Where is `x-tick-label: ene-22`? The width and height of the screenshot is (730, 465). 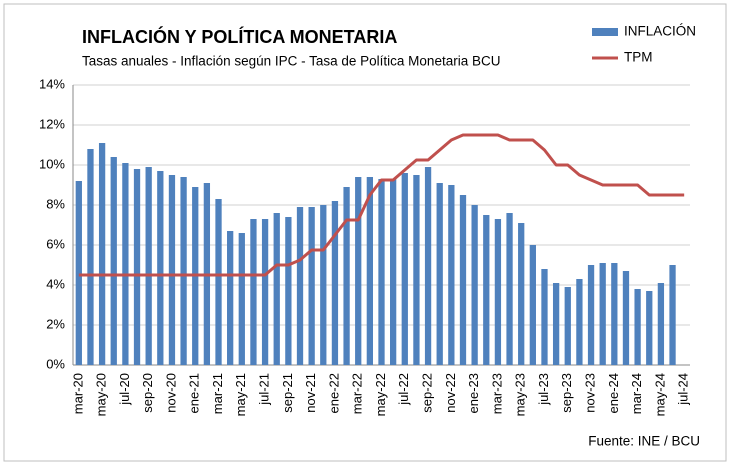
x-tick-label: ene-22 is located at coordinates (333, 393).